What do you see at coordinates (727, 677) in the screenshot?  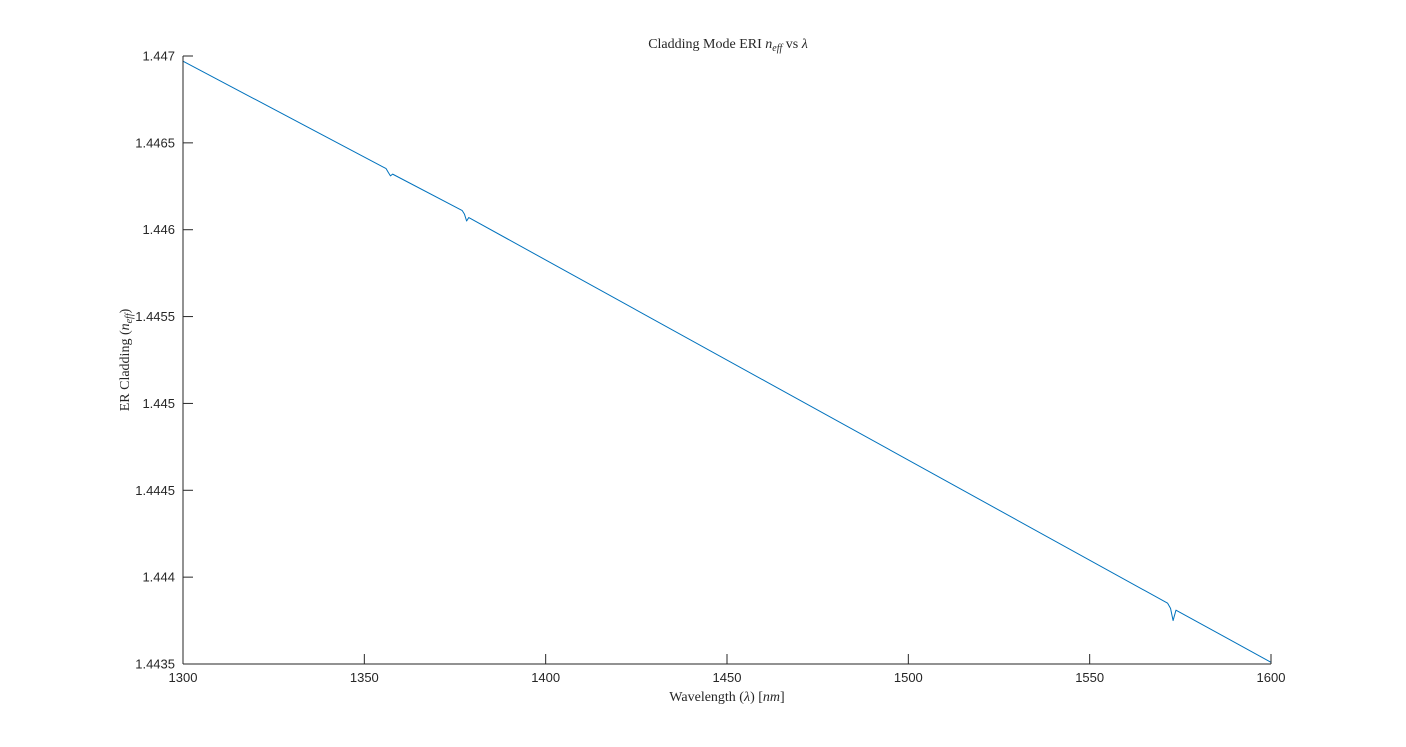 I see `x-tick-label: 1450` at bounding box center [727, 677].